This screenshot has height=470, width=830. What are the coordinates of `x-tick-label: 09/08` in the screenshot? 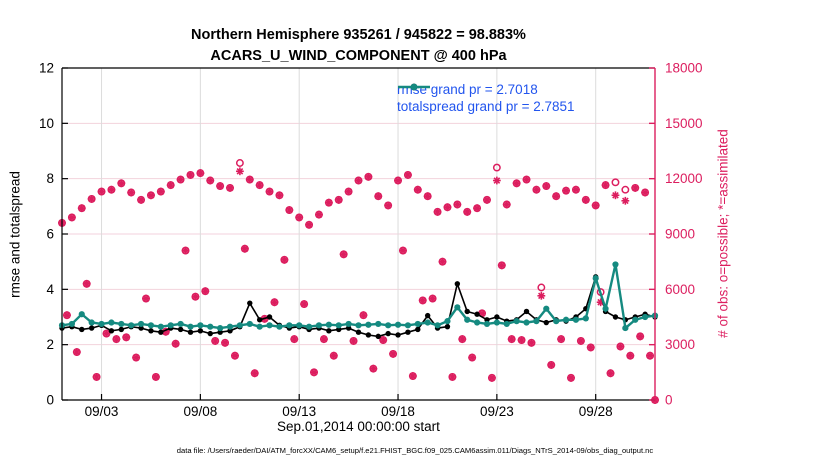 It's located at (200, 411).